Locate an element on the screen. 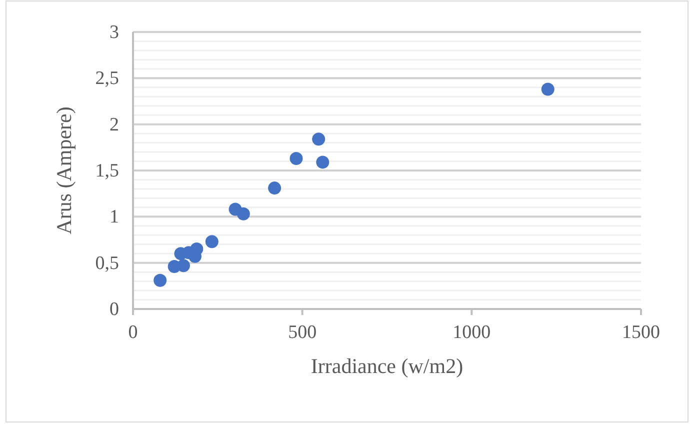 Image resolution: width=690 pixels, height=425 pixels. y-tick-label: 1 is located at coordinates (114, 217).